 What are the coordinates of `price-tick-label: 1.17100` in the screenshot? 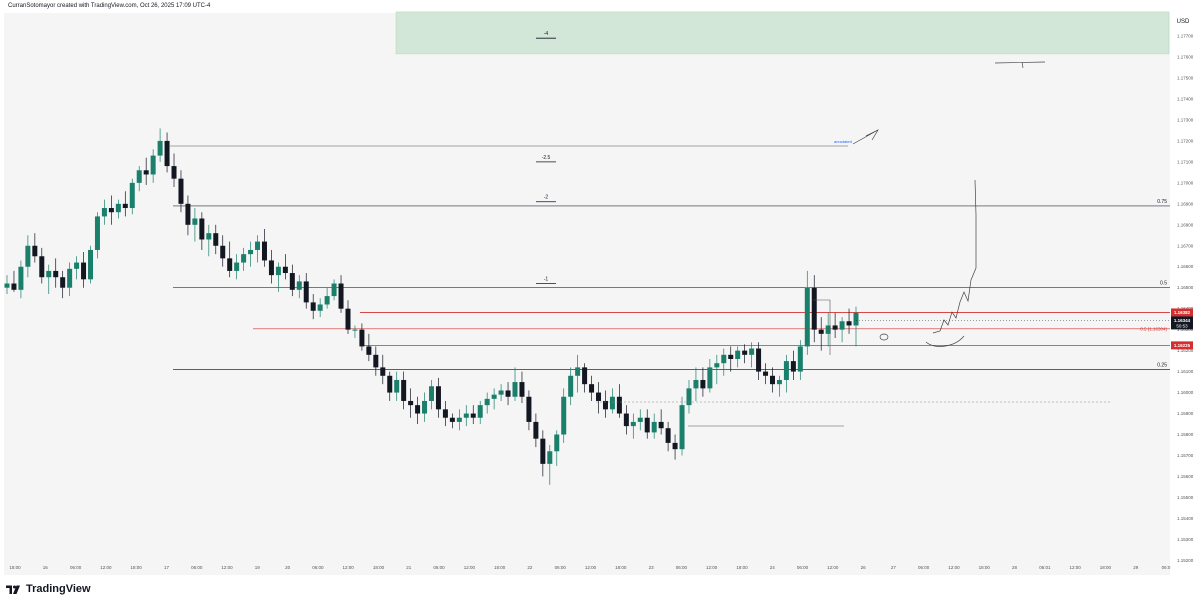 It's located at (1185, 161).